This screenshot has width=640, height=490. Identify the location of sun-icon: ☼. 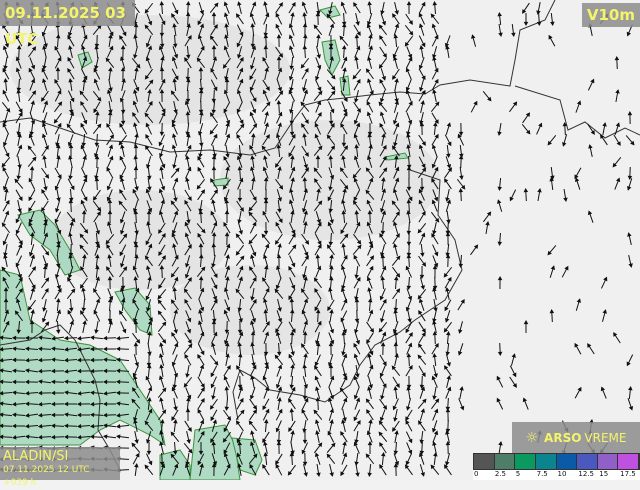
(531, 438).